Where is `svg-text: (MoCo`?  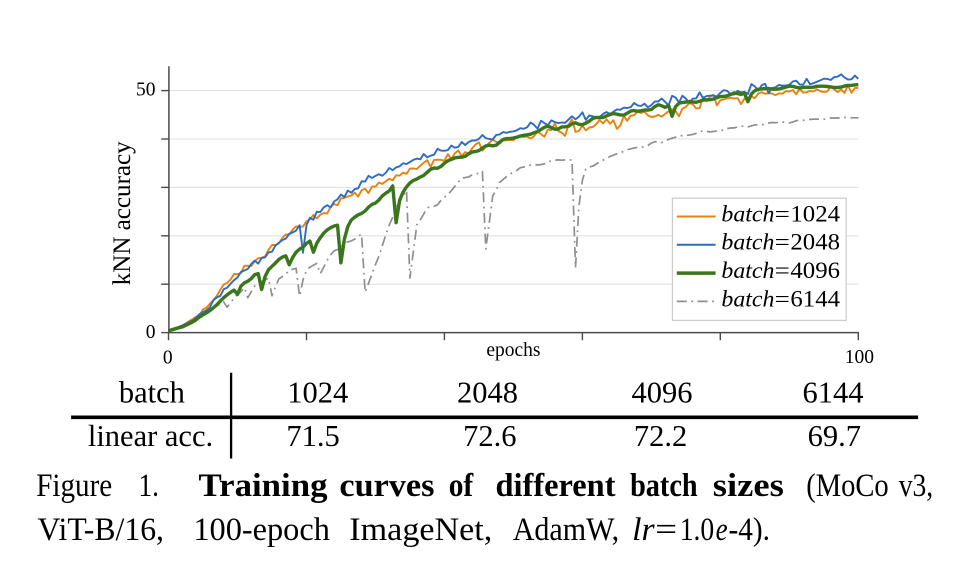 svg-text: (MoCo is located at coordinates (847, 486).